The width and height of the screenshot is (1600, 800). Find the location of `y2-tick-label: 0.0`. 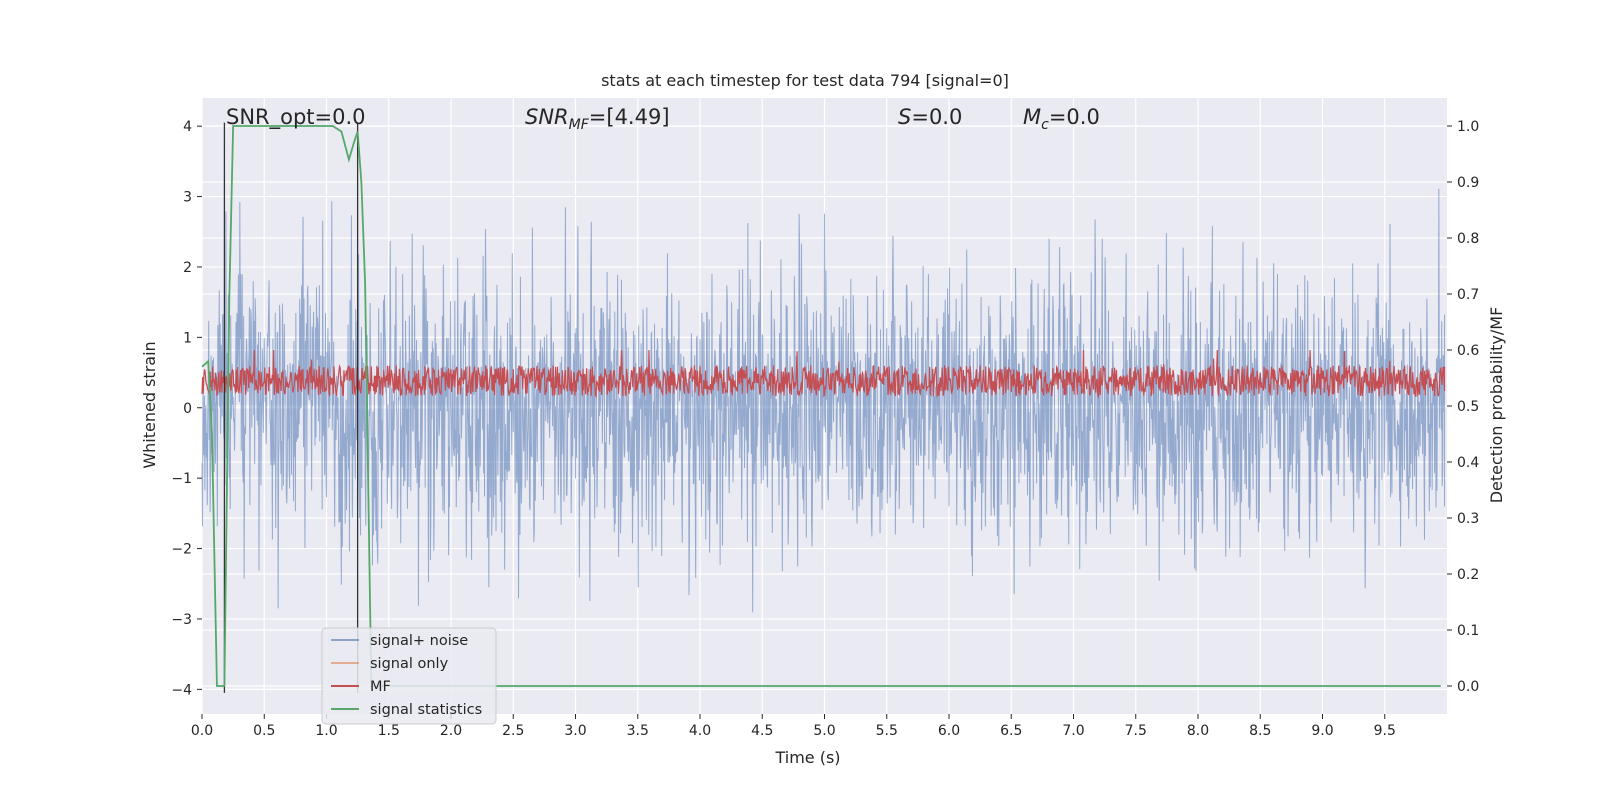

y2-tick-label: 0.0 is located at coordinates (1468, 687).